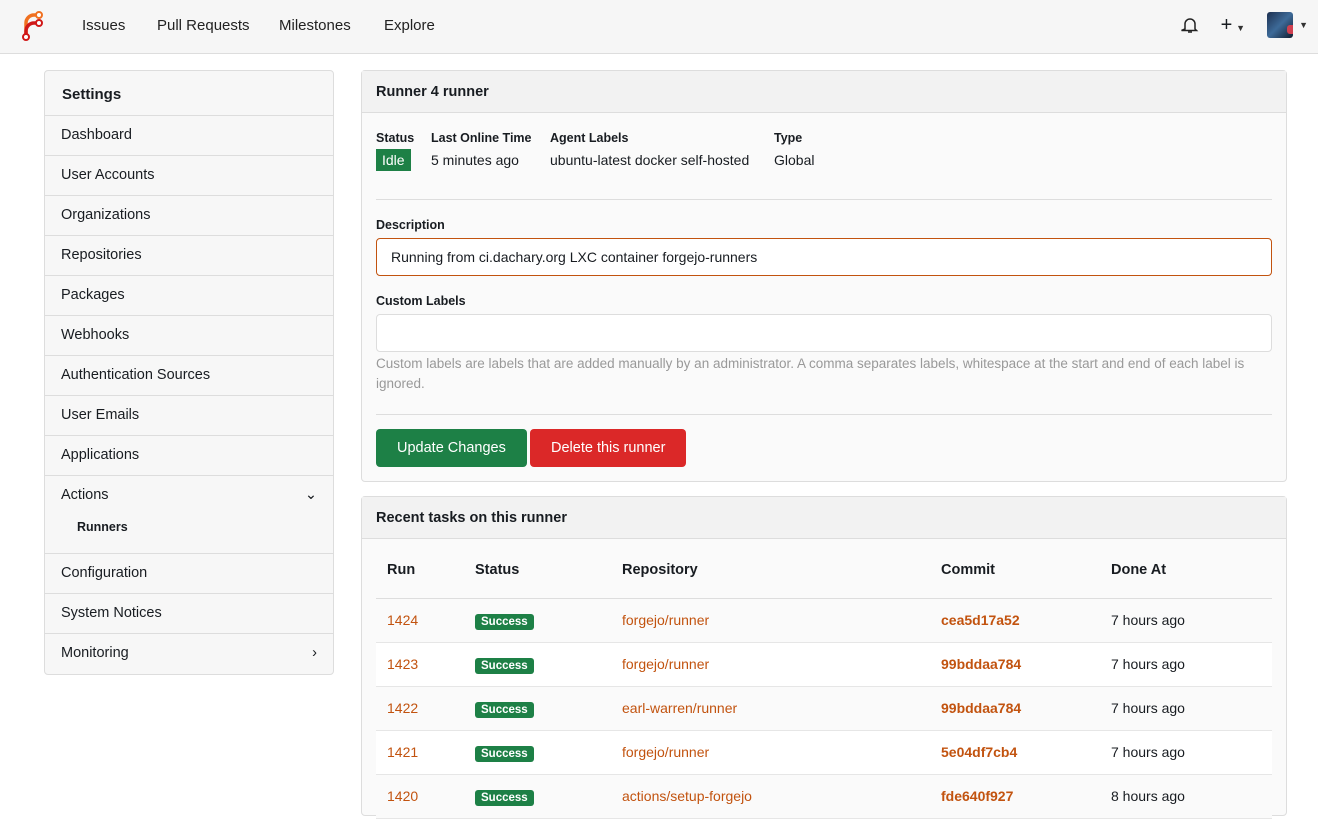  Describe the element at coordinates (189, 614) in the screenshot. I see `sidebar-item-system-notices: System Notices` at that location.